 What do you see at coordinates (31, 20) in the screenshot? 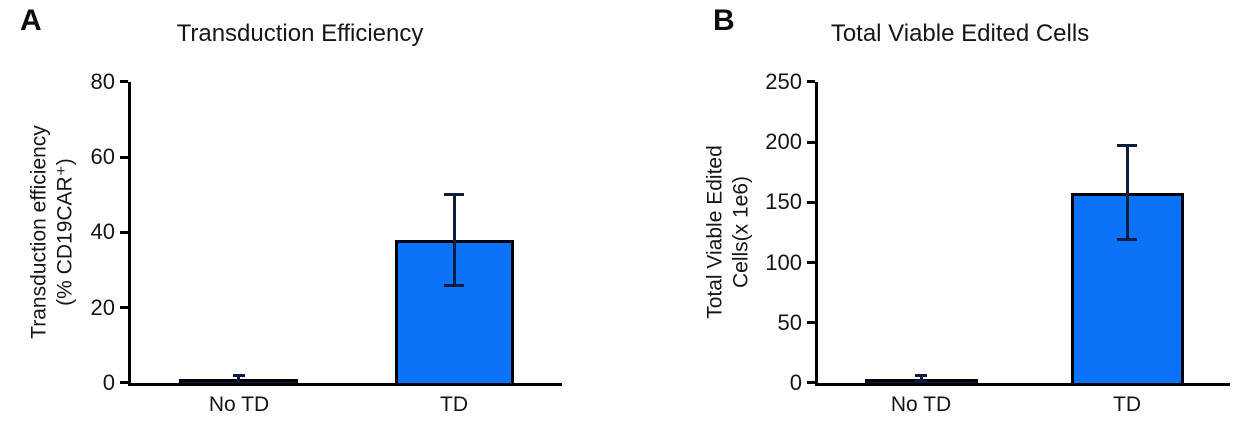
I see `panel-a-label: A` at bounding box center [31, 20].